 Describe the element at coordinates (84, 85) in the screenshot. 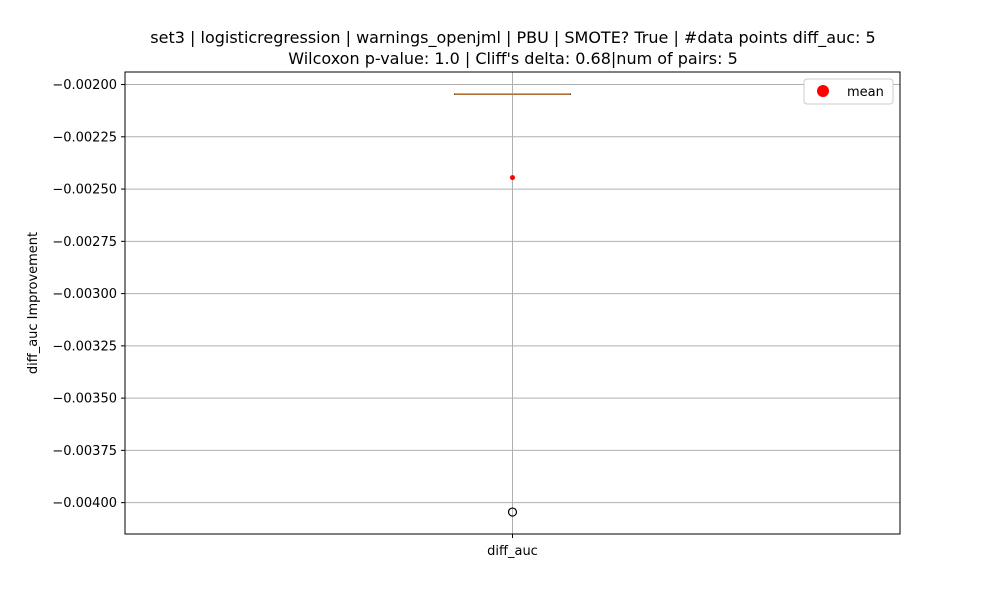

I see `y-tick-label: −0.00200` at that location.